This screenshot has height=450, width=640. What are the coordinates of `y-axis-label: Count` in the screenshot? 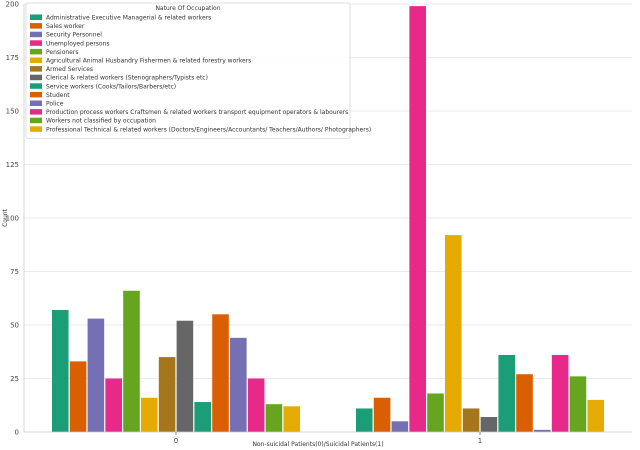 It's located at (5, 217).